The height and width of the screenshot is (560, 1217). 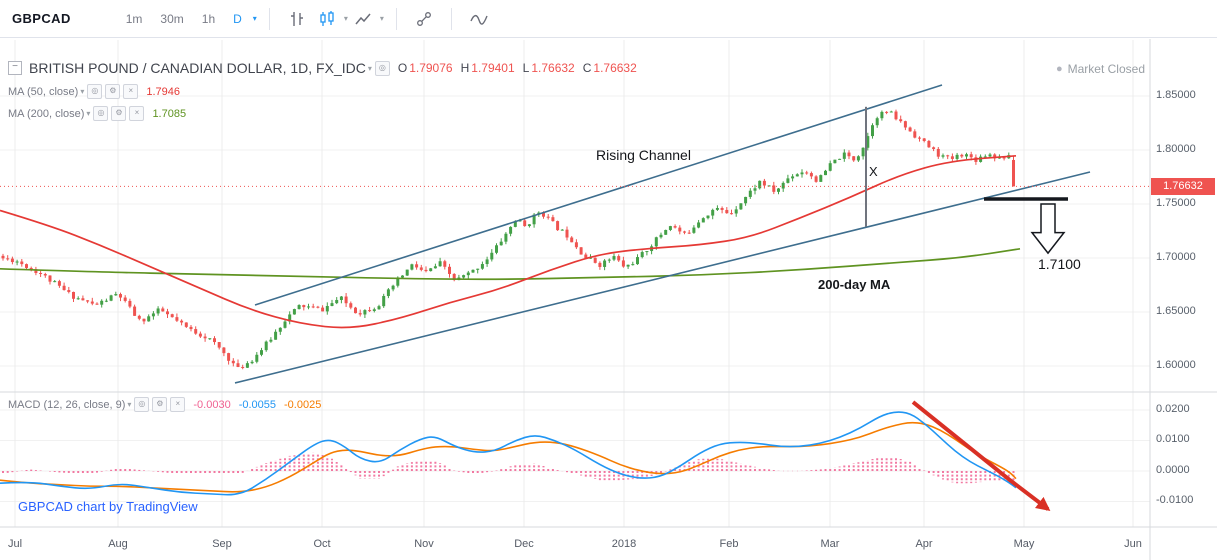 I want to click on time-axis-label: May, so click(x=1024, y=544).